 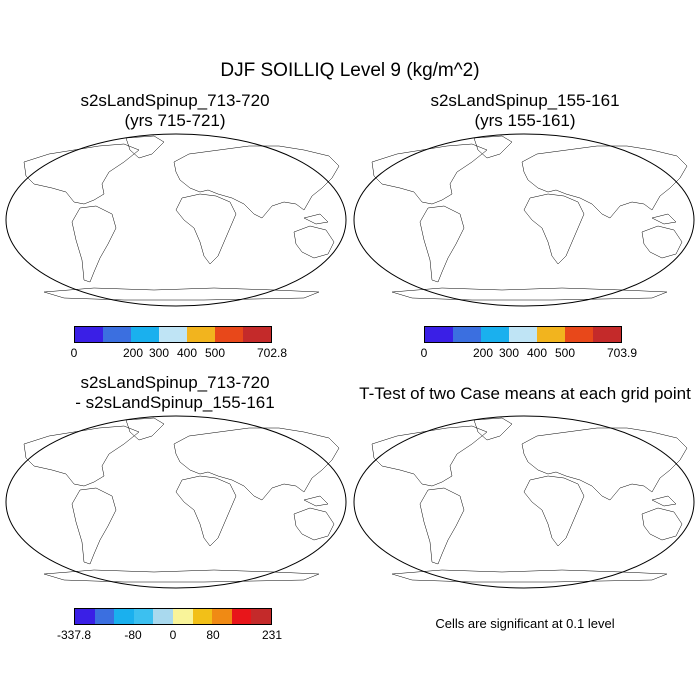 I want to click on panel-4-map, so click(x=524, y=502).